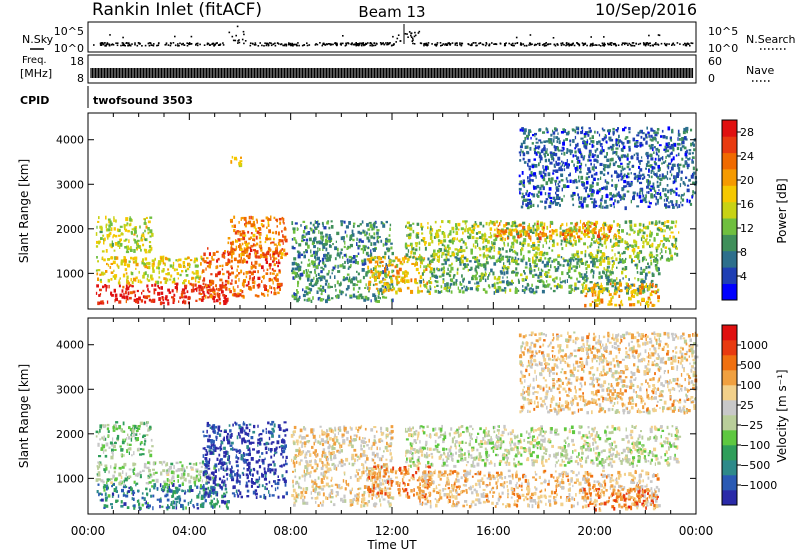 This screenshot has width=800, height=554. Describe the element at coordinates (70, 478) in the screenshot. I see `velocity-ytick-label: 1000` at that location.